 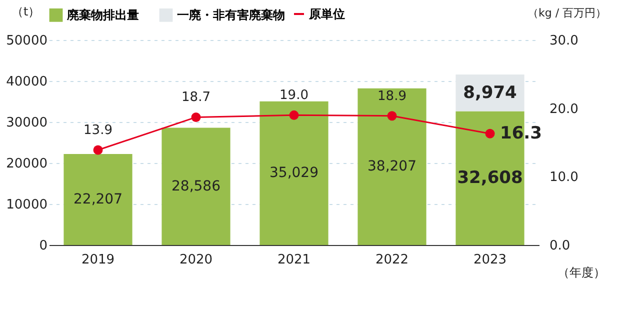 What do you see at coordinates (27, 41) in the screenshot?
I see `y-tick-label: 50000` at bounding box center [27, 41].